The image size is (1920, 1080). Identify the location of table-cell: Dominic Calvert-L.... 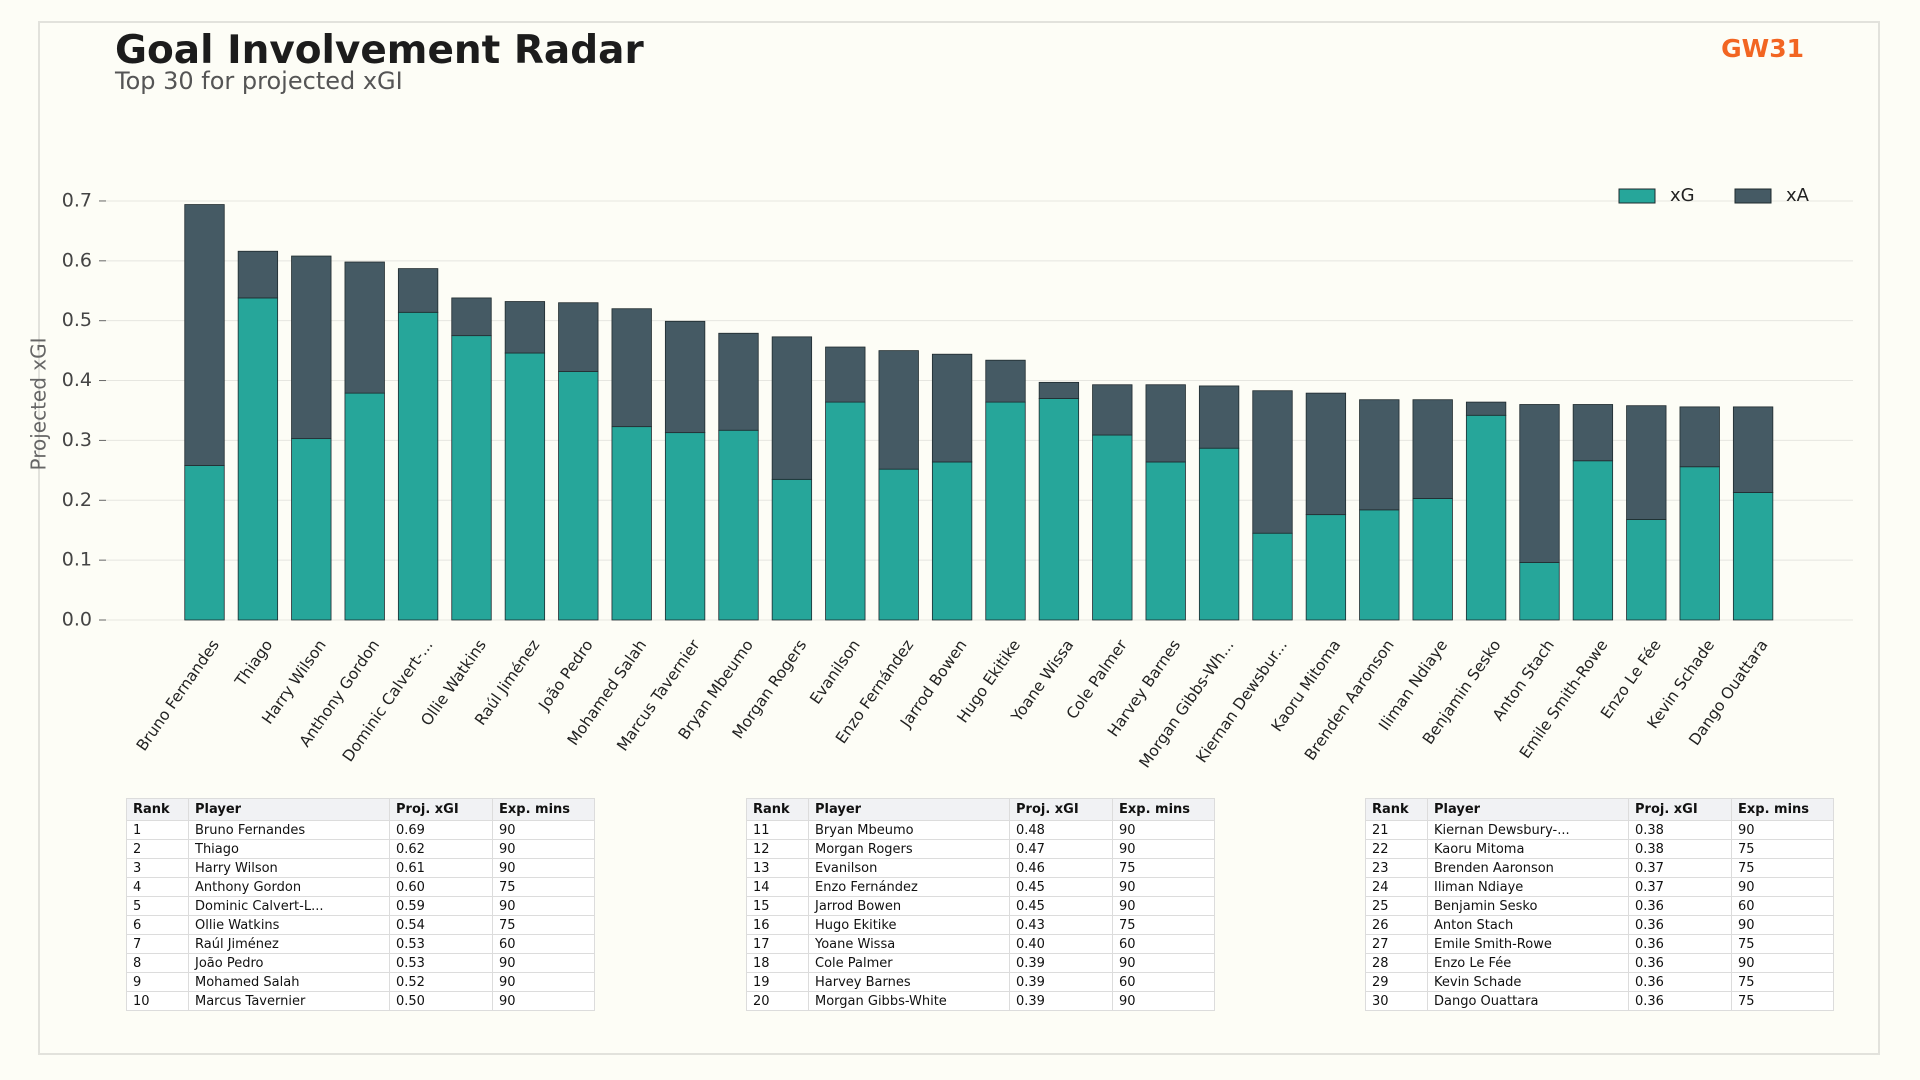
(289, 906).